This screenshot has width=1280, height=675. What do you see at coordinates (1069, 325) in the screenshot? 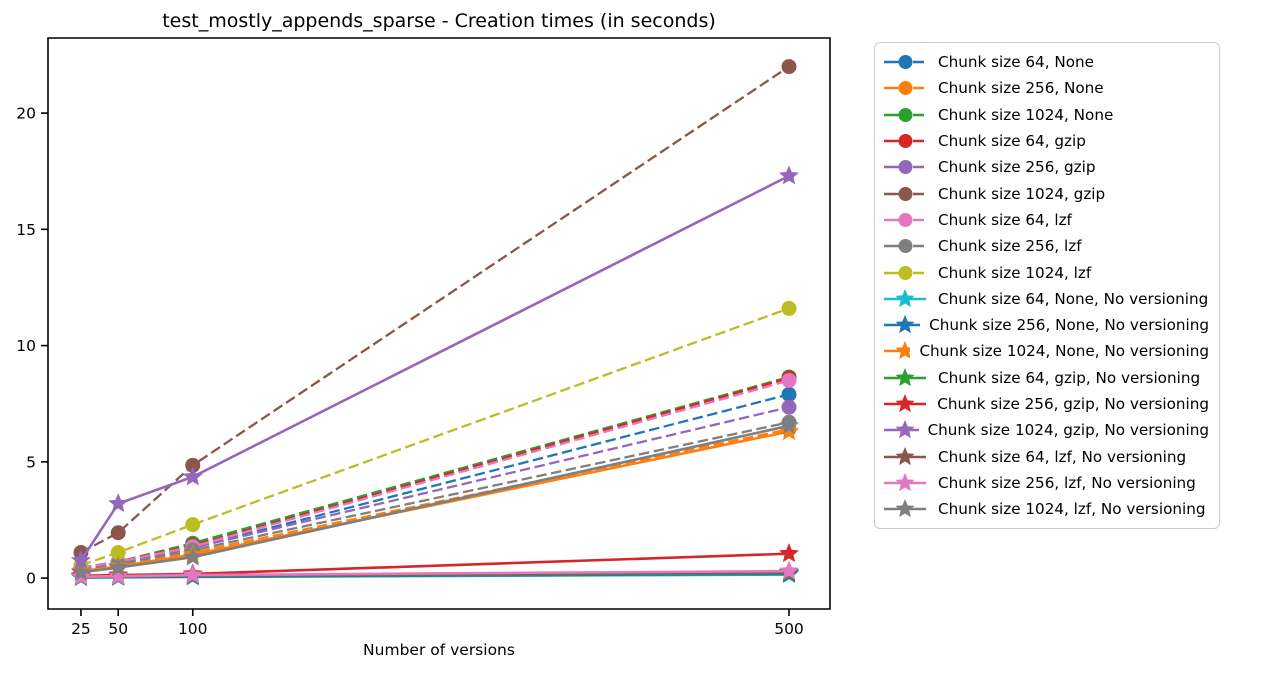
I see `legend-entry-label: Chunk size 256, None, No versioning` at bounding box center [1069, 325].